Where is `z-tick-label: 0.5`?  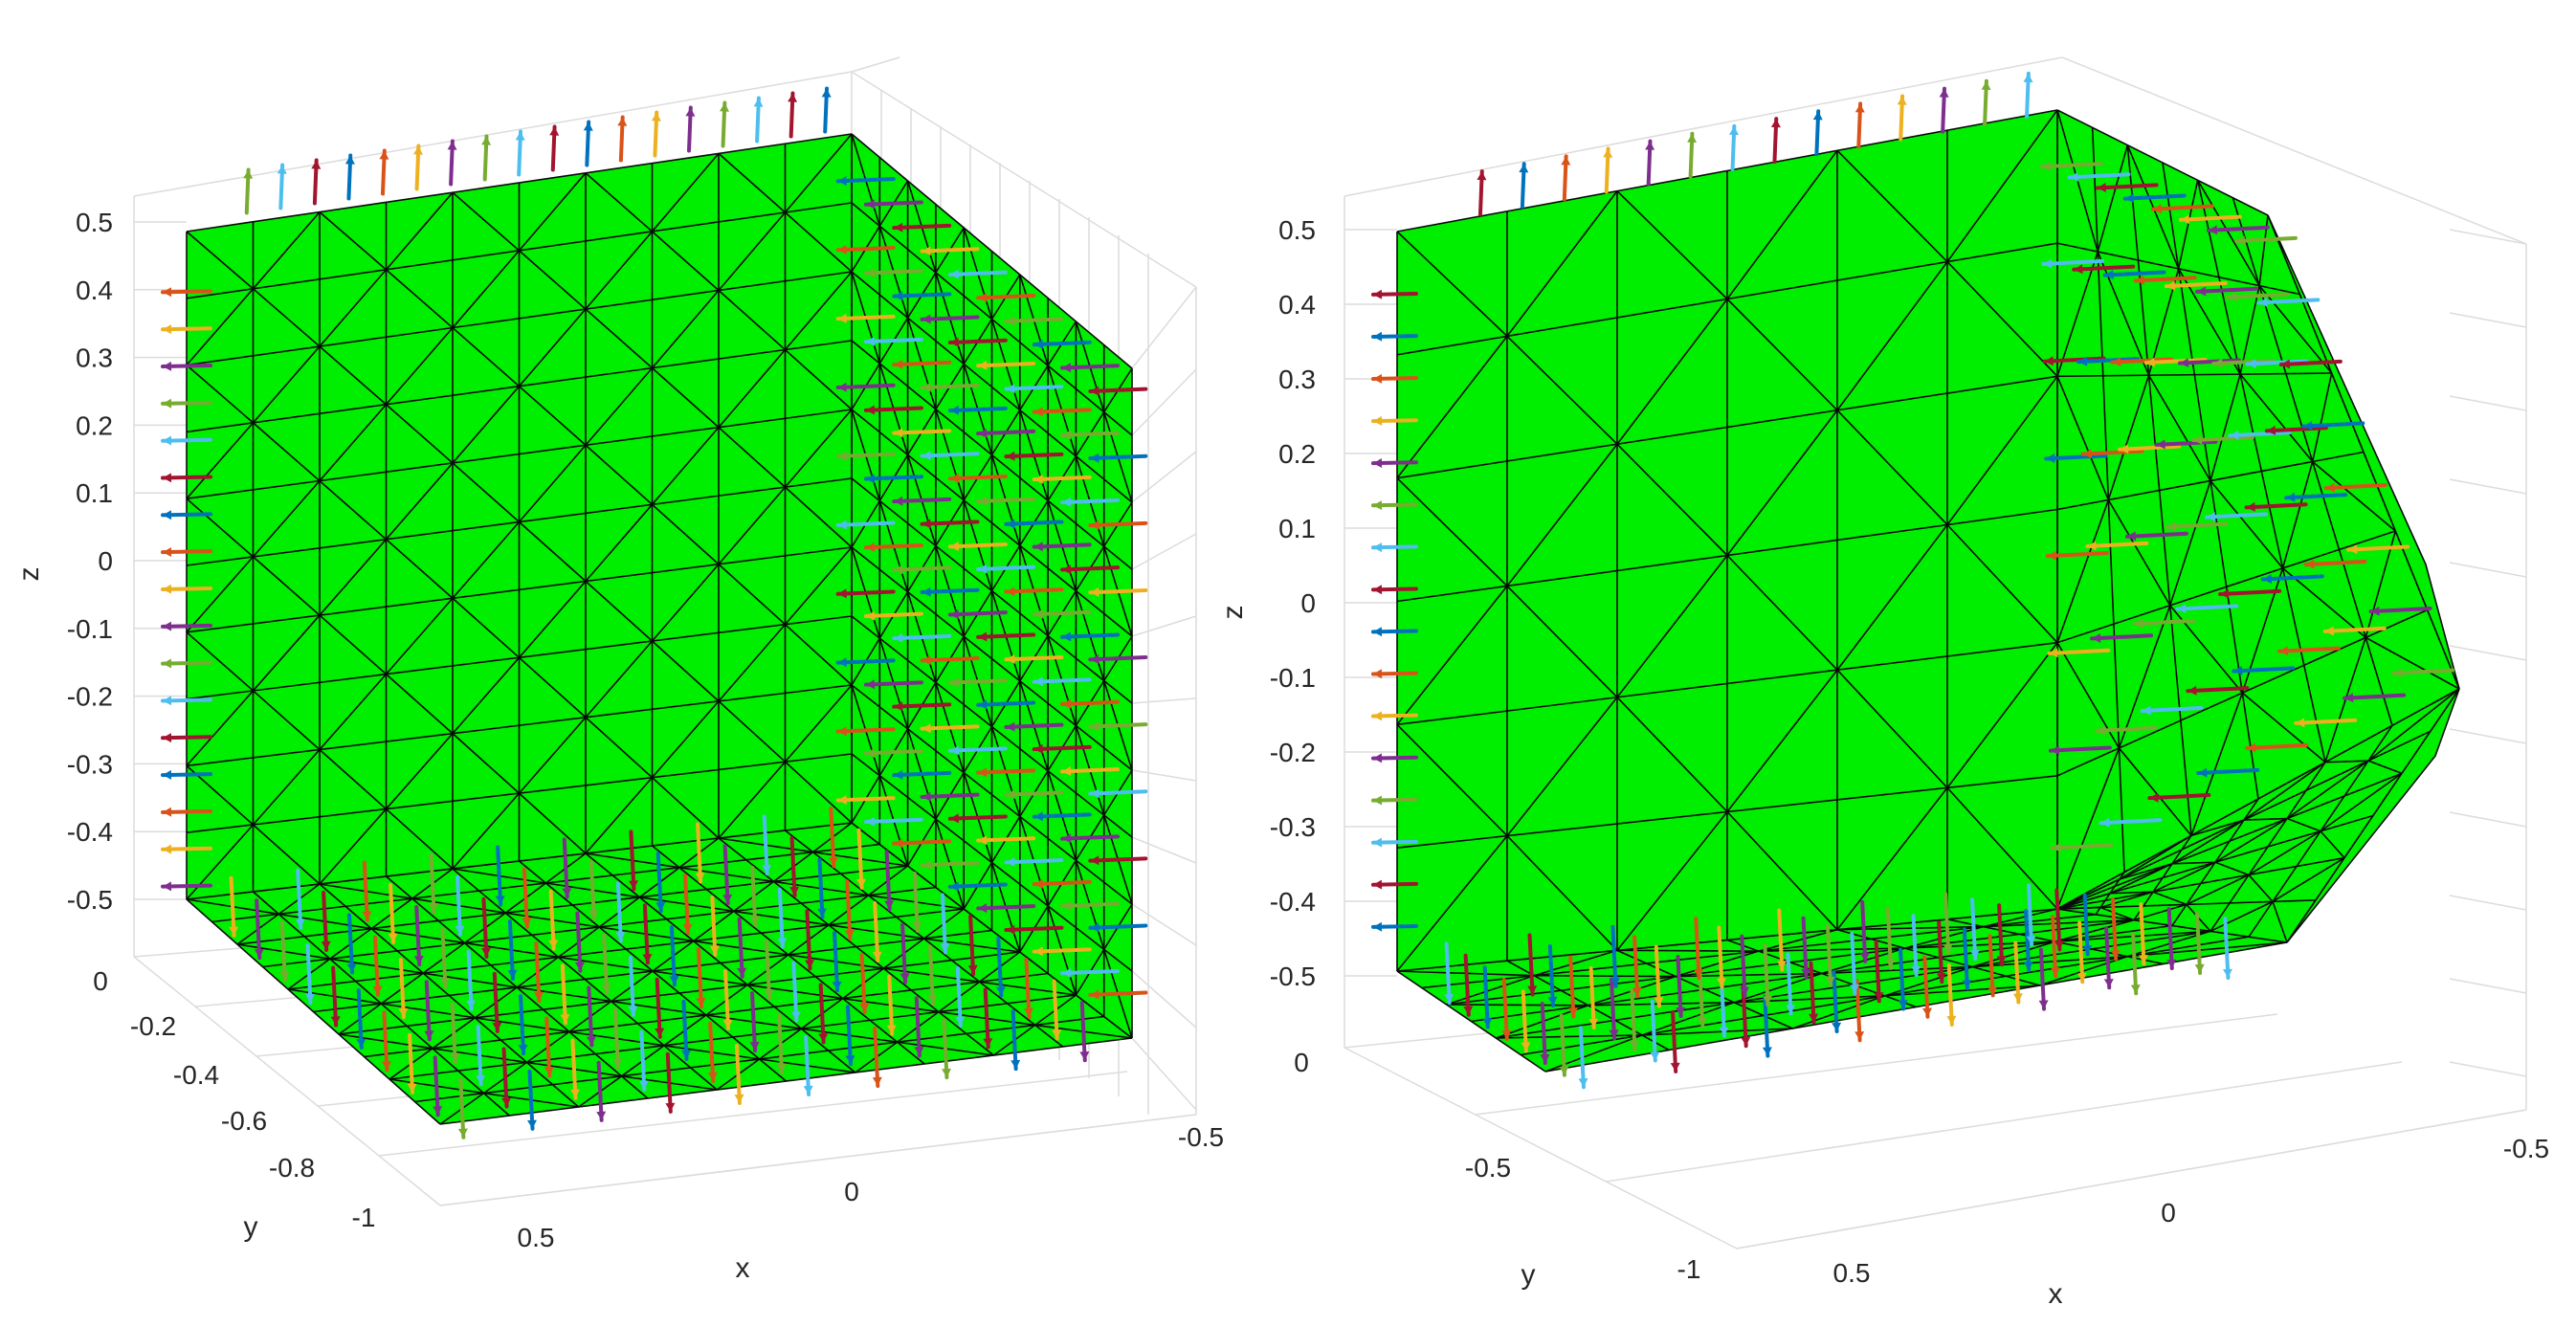 z-tick-label: 0.5 is located at coordinates (1297, 230).